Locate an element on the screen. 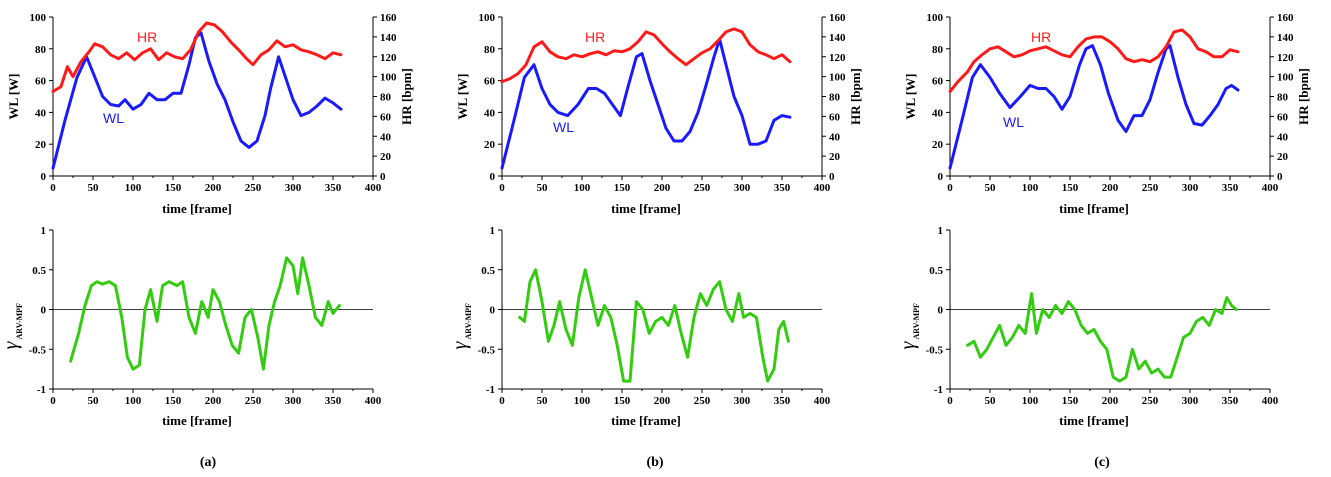  y-tick-label: 100 is located at coordinates (38, 18).